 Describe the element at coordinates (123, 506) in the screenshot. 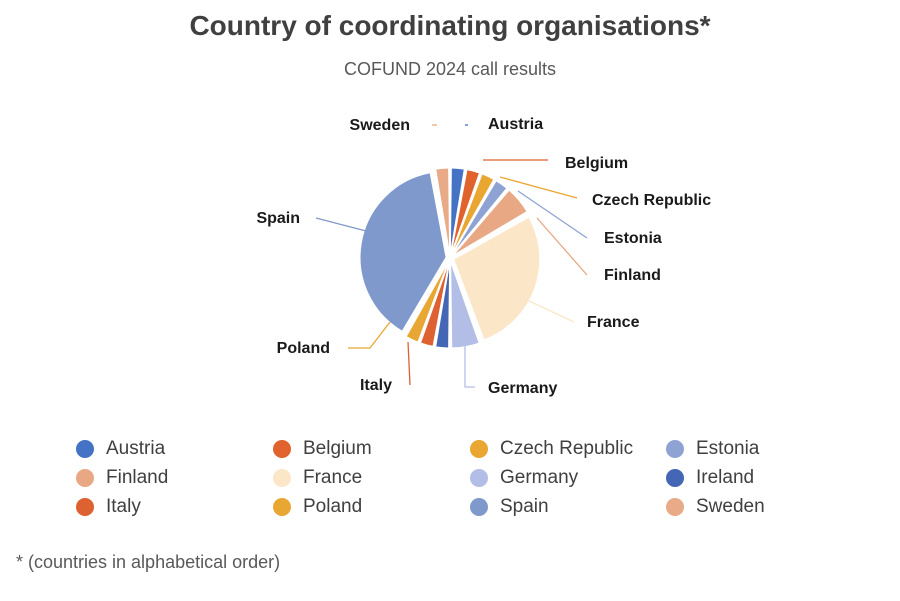

I see `legend-label: Italy` at that location.